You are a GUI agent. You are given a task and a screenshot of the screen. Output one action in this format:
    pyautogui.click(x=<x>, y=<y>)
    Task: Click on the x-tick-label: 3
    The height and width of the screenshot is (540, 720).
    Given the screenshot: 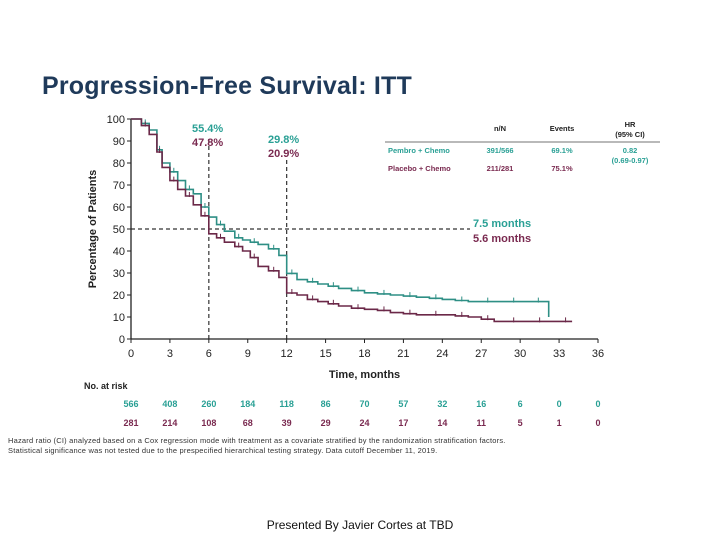 What is the action you would take?
    pyautogui.click(x=170, y=354)
    